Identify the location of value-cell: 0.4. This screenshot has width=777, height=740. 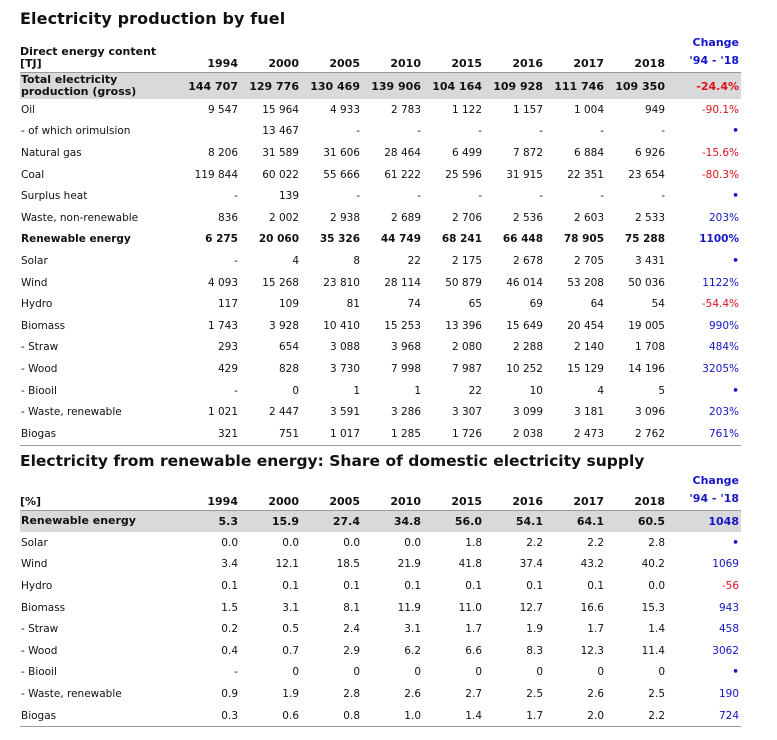
(229, 650).